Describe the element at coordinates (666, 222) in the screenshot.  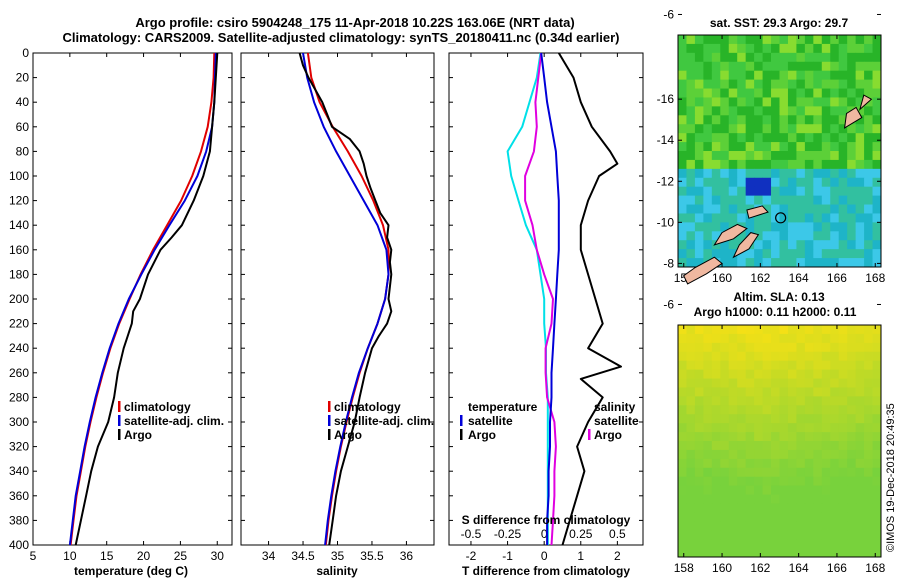
I see `map-y-tick-label: -10` at that location.